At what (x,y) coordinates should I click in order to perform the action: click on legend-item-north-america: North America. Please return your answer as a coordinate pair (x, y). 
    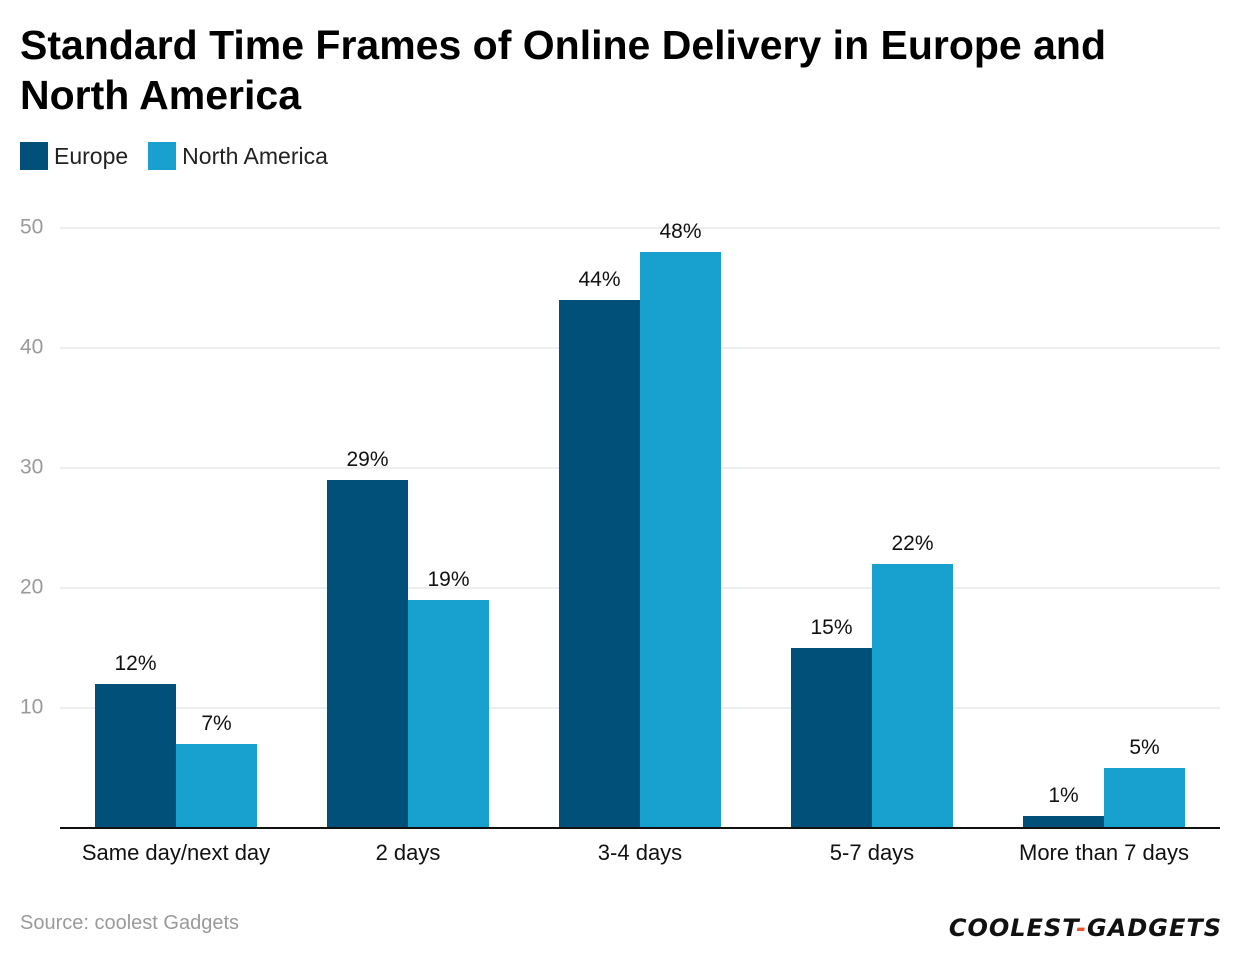
    Looking at the image, I should click on (238, 156).